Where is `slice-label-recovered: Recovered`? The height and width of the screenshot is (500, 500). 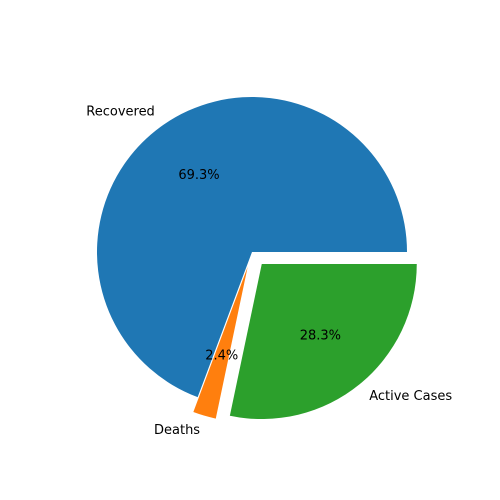
slice-label-recovered: Recovered is located at coordinates (120, 111).